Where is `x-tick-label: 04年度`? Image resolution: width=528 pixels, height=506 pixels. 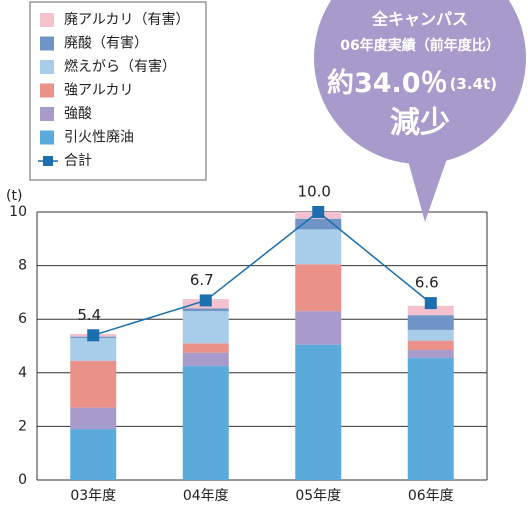 x-tick-label: 04年度 is located at coordinates (206, 496).